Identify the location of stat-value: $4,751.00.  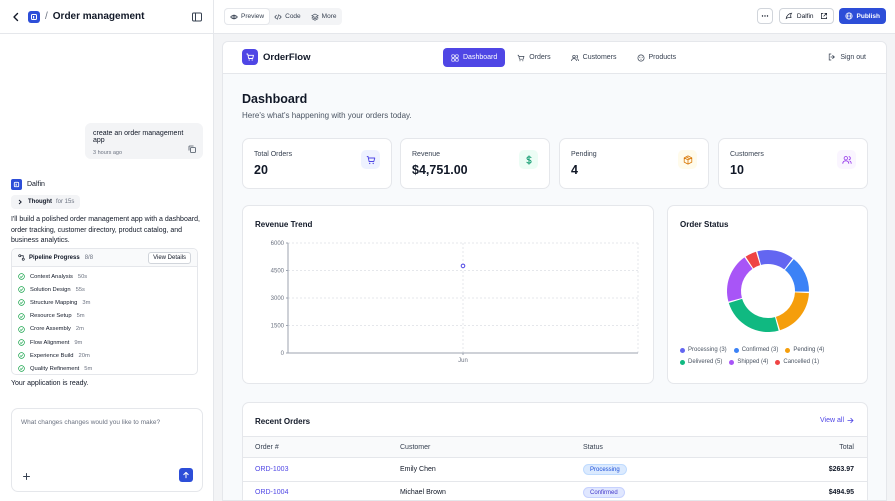
(440, 170).